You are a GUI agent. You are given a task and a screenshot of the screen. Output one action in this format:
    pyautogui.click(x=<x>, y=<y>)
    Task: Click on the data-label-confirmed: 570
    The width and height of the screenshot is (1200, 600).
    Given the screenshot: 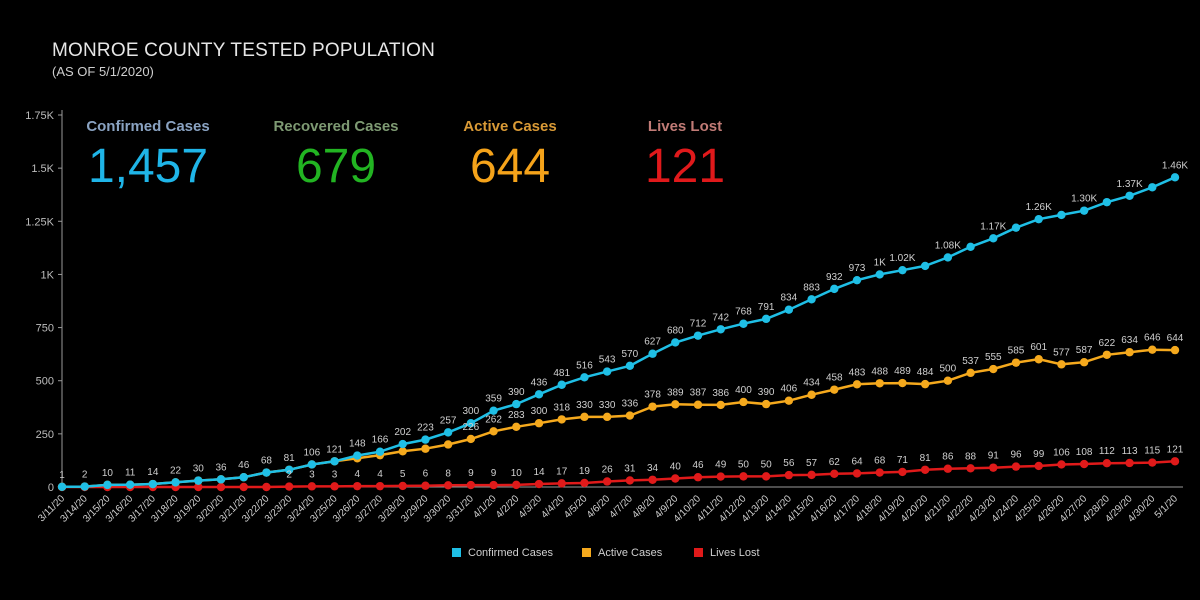 What is the action you would take?
    pyautogui.click(x=630, y=354)
    